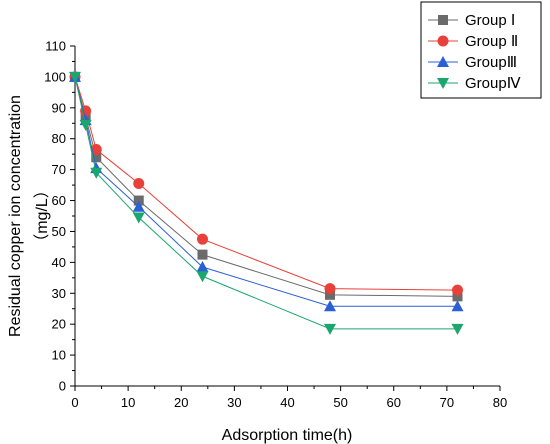 This screenshot has width=550, height=444. I want to click on legend-item: Group Ⅱ, so click(473, 41).